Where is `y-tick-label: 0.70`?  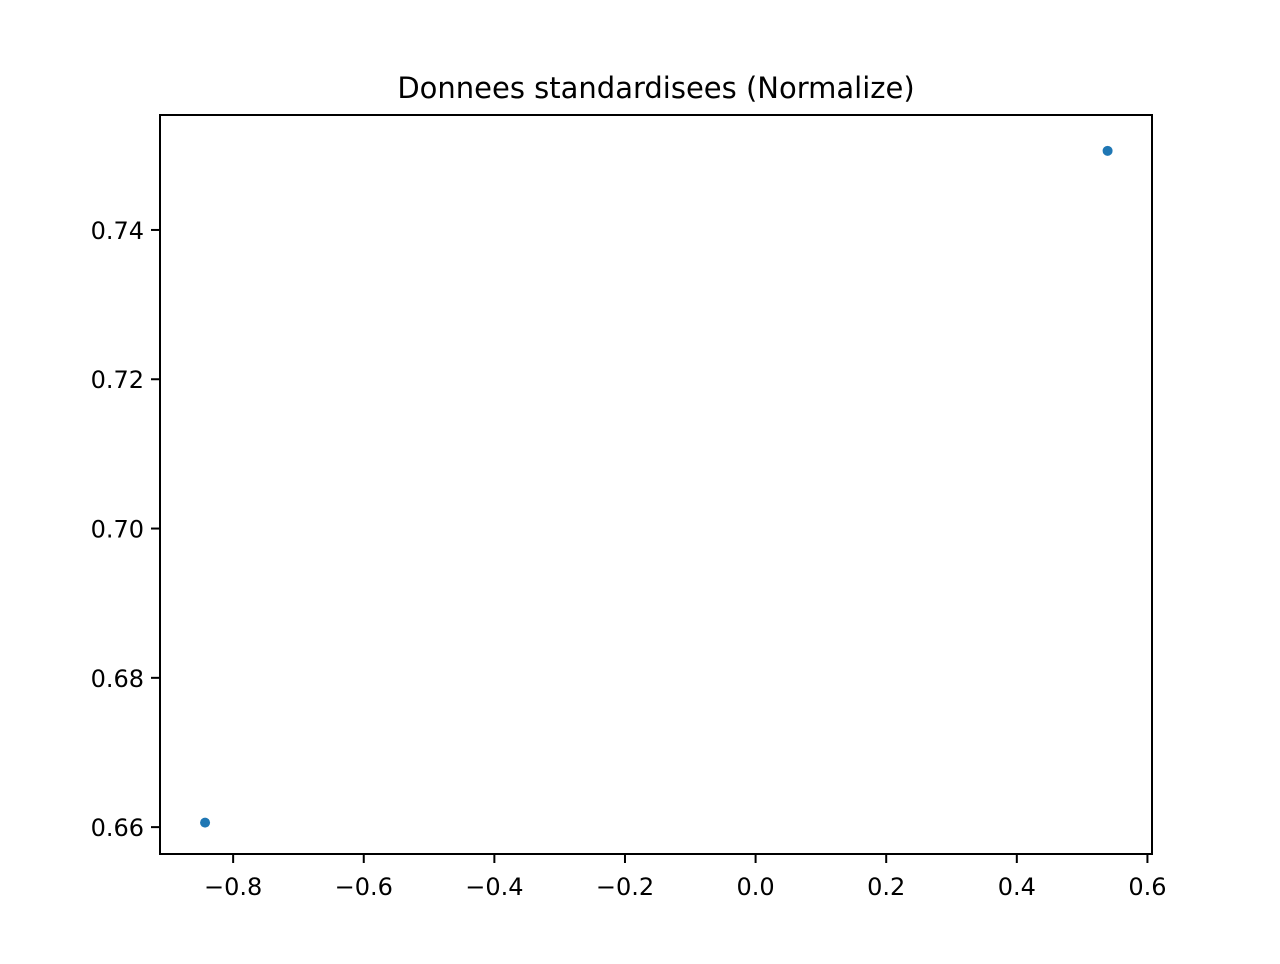 y-tick-label: 0.70 is located at coordinates (117, 530).